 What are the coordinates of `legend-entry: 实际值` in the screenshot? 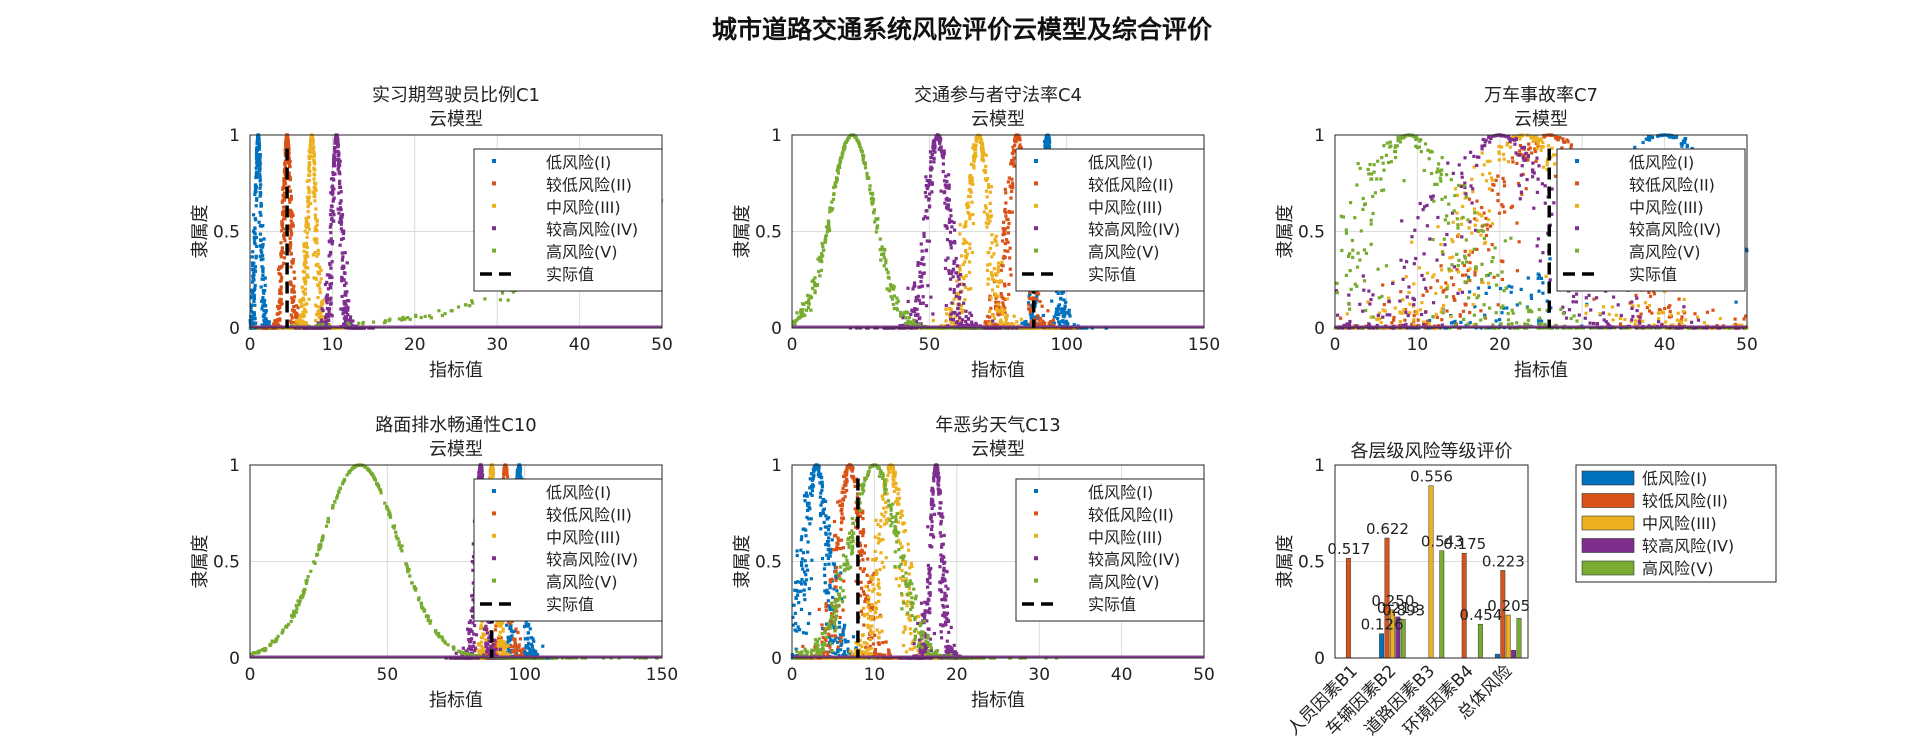 It's located at (1112, 274).